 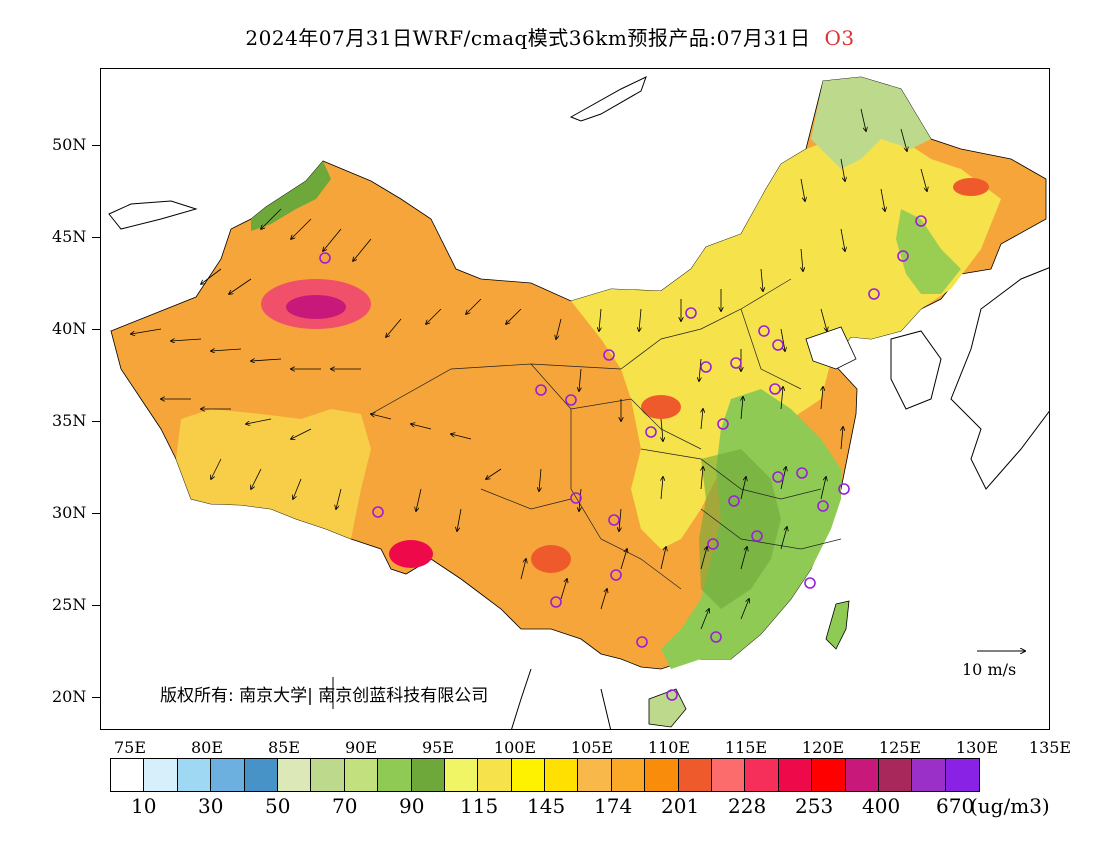 What do you see at coordinates (977, 747) in the screenshot?
I see `lon-label-130e: 130E` at bounding box center [977, 747].